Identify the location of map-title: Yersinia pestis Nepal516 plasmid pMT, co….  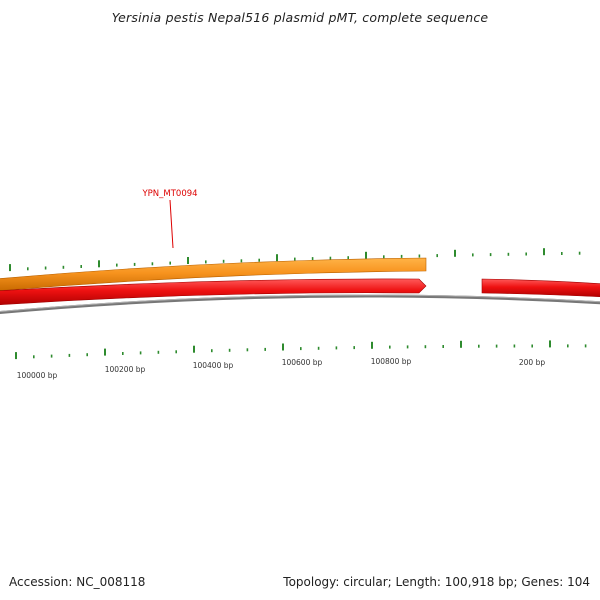
(300, 17).